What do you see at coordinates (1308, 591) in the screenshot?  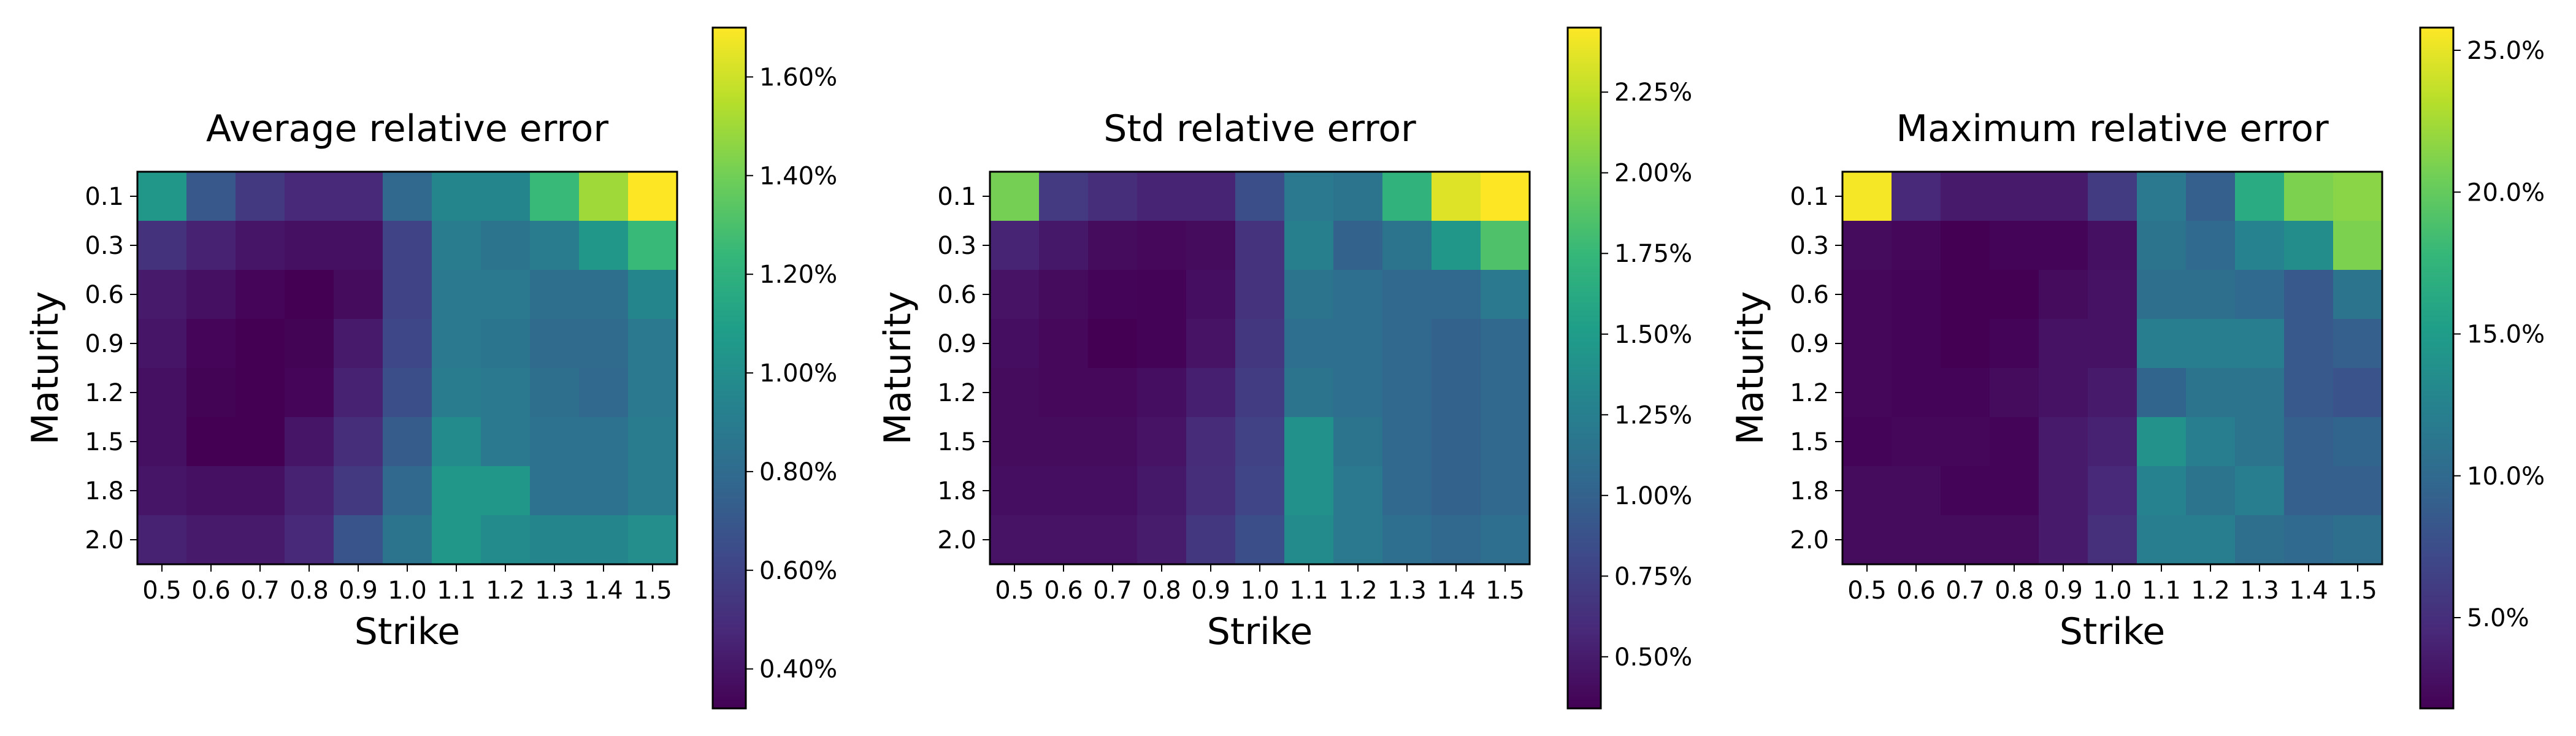 I see `x-tick-label: 1.1` at bounding box center [1308, 591].